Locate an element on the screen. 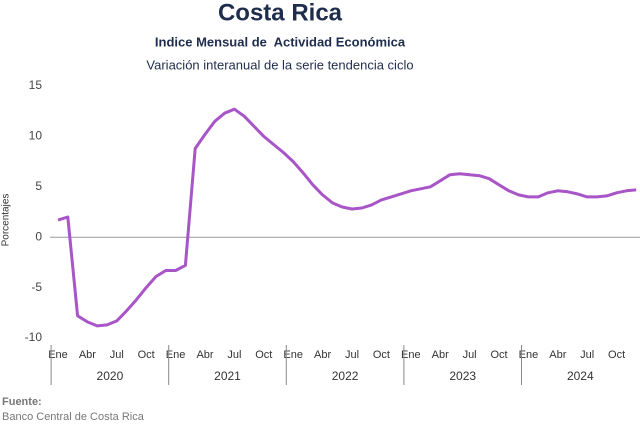  y-tick-label: -10 is located at coordinates (34, 337).